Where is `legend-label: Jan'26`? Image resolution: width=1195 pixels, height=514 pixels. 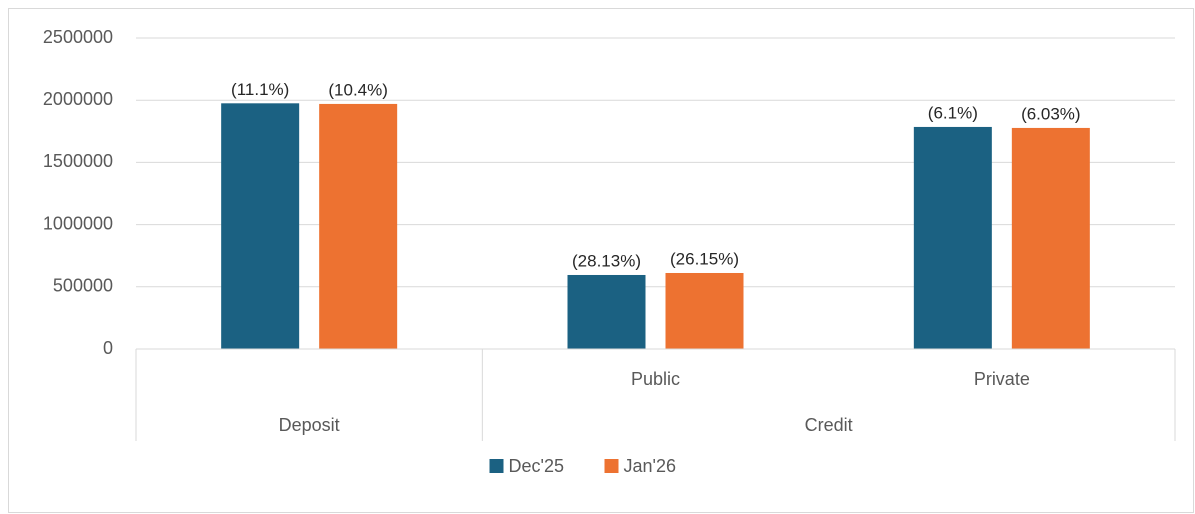
legend-label: Jan'26 is located at coordinates (650, 466).